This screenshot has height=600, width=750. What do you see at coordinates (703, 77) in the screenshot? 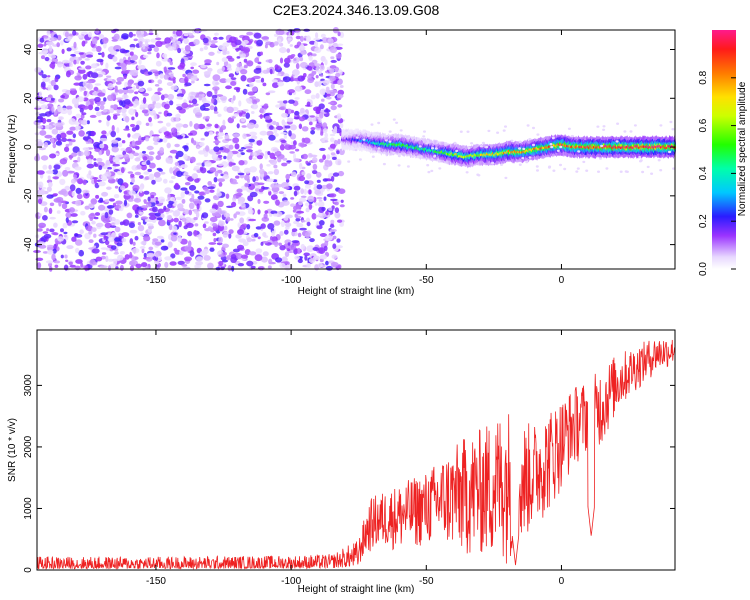
I see `tick-label: 0.8` at bounding box center [703, 77].